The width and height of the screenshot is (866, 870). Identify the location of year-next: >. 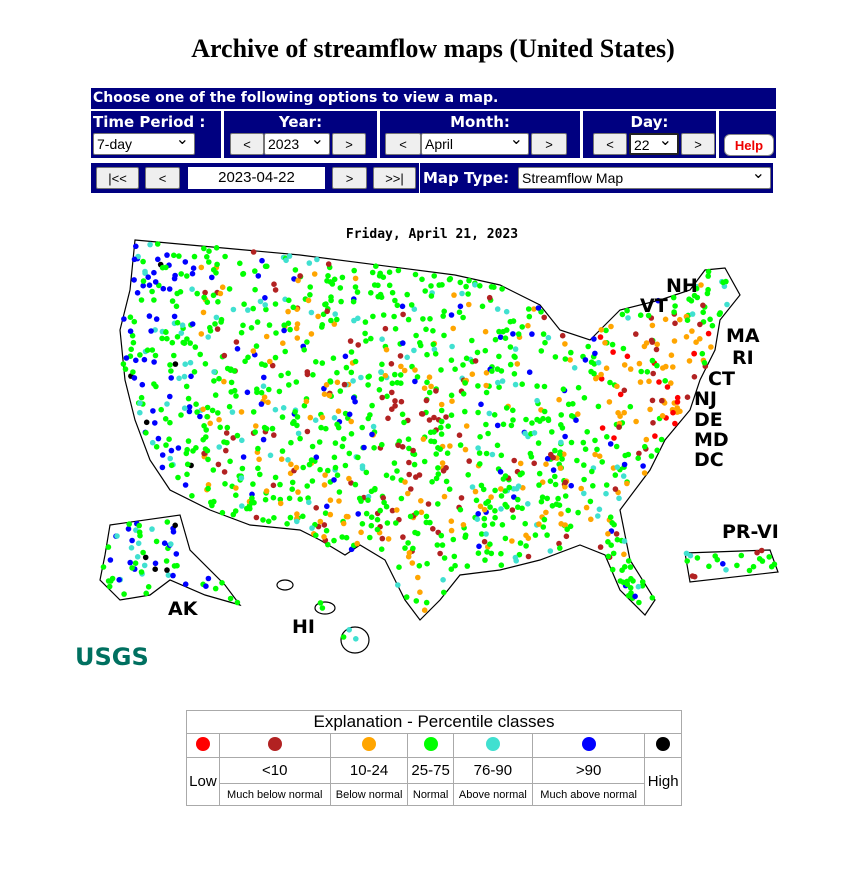
(349, 144).